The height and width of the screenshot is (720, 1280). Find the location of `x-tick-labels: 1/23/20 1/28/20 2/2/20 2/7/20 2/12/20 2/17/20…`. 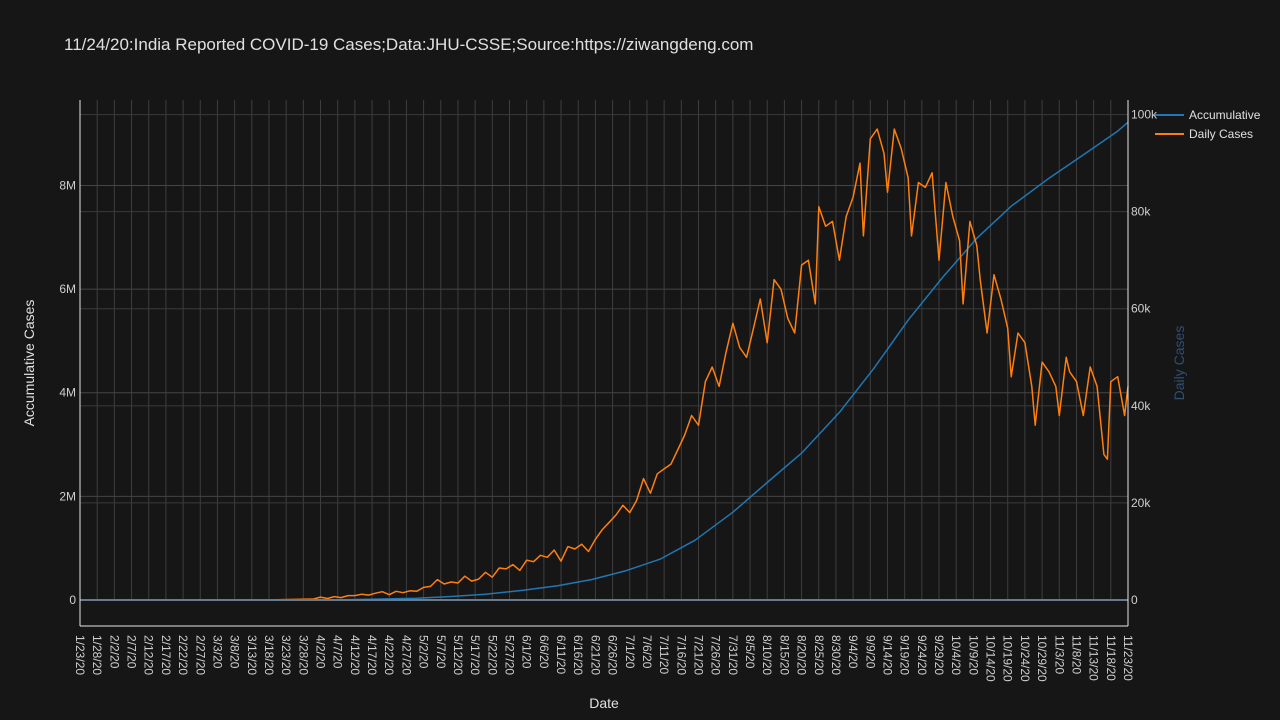

x-tick-labels: 1/23/20 1/28/20 2/2/20 2/7/20 2/12/20 2/17/20… is located at coordinates (604, 658).